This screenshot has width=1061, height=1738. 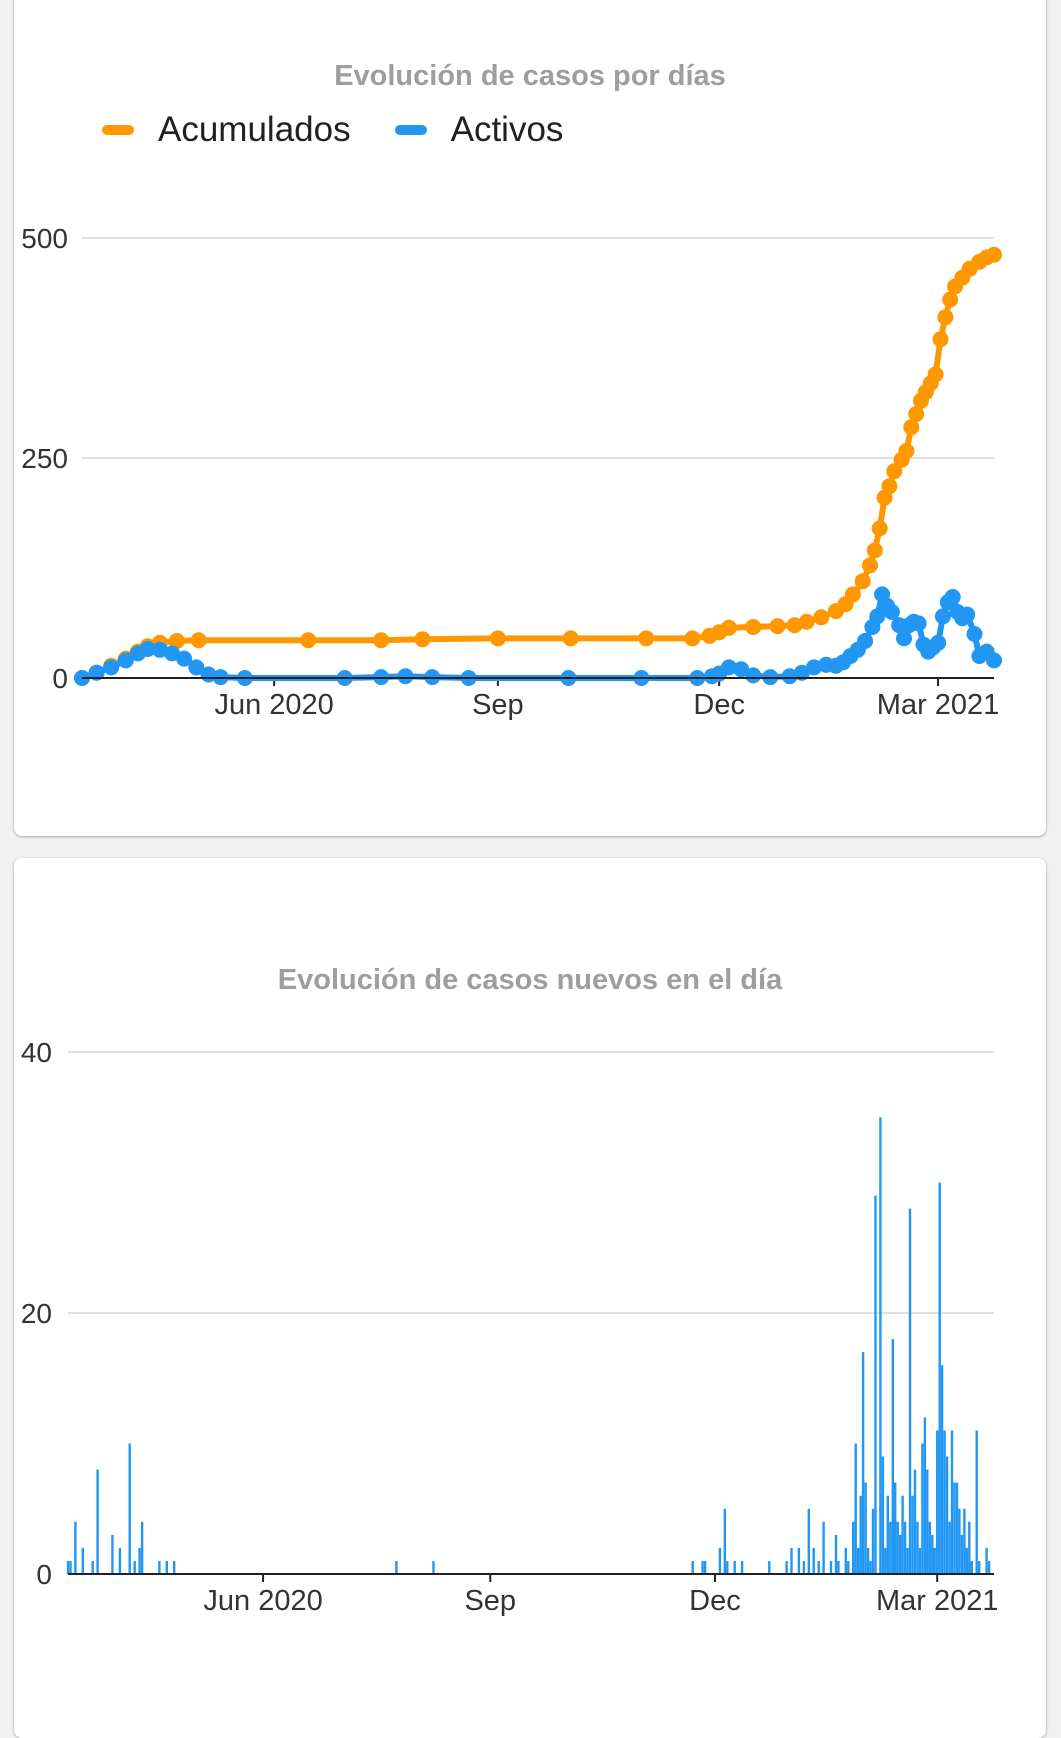 What do you see at coordinates (262, 1601) in the screenshot?
I see `x-tick-label: Jun 2020` at bounding box center [262, 1601].